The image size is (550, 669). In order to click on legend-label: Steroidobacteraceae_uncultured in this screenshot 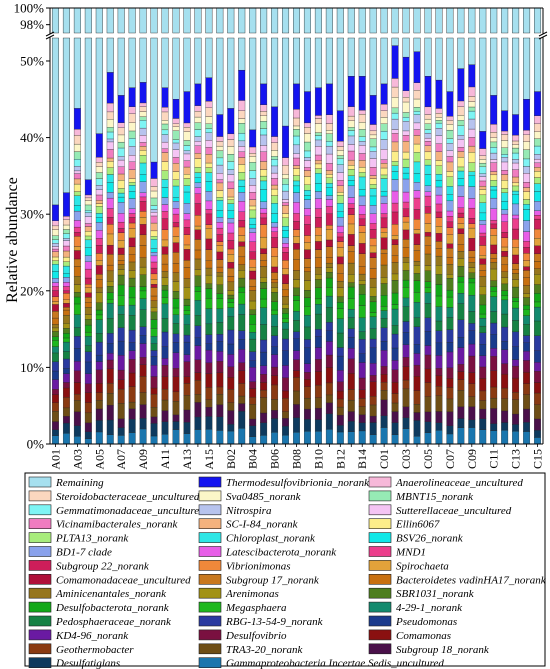, I will do `click(128, 497)`.